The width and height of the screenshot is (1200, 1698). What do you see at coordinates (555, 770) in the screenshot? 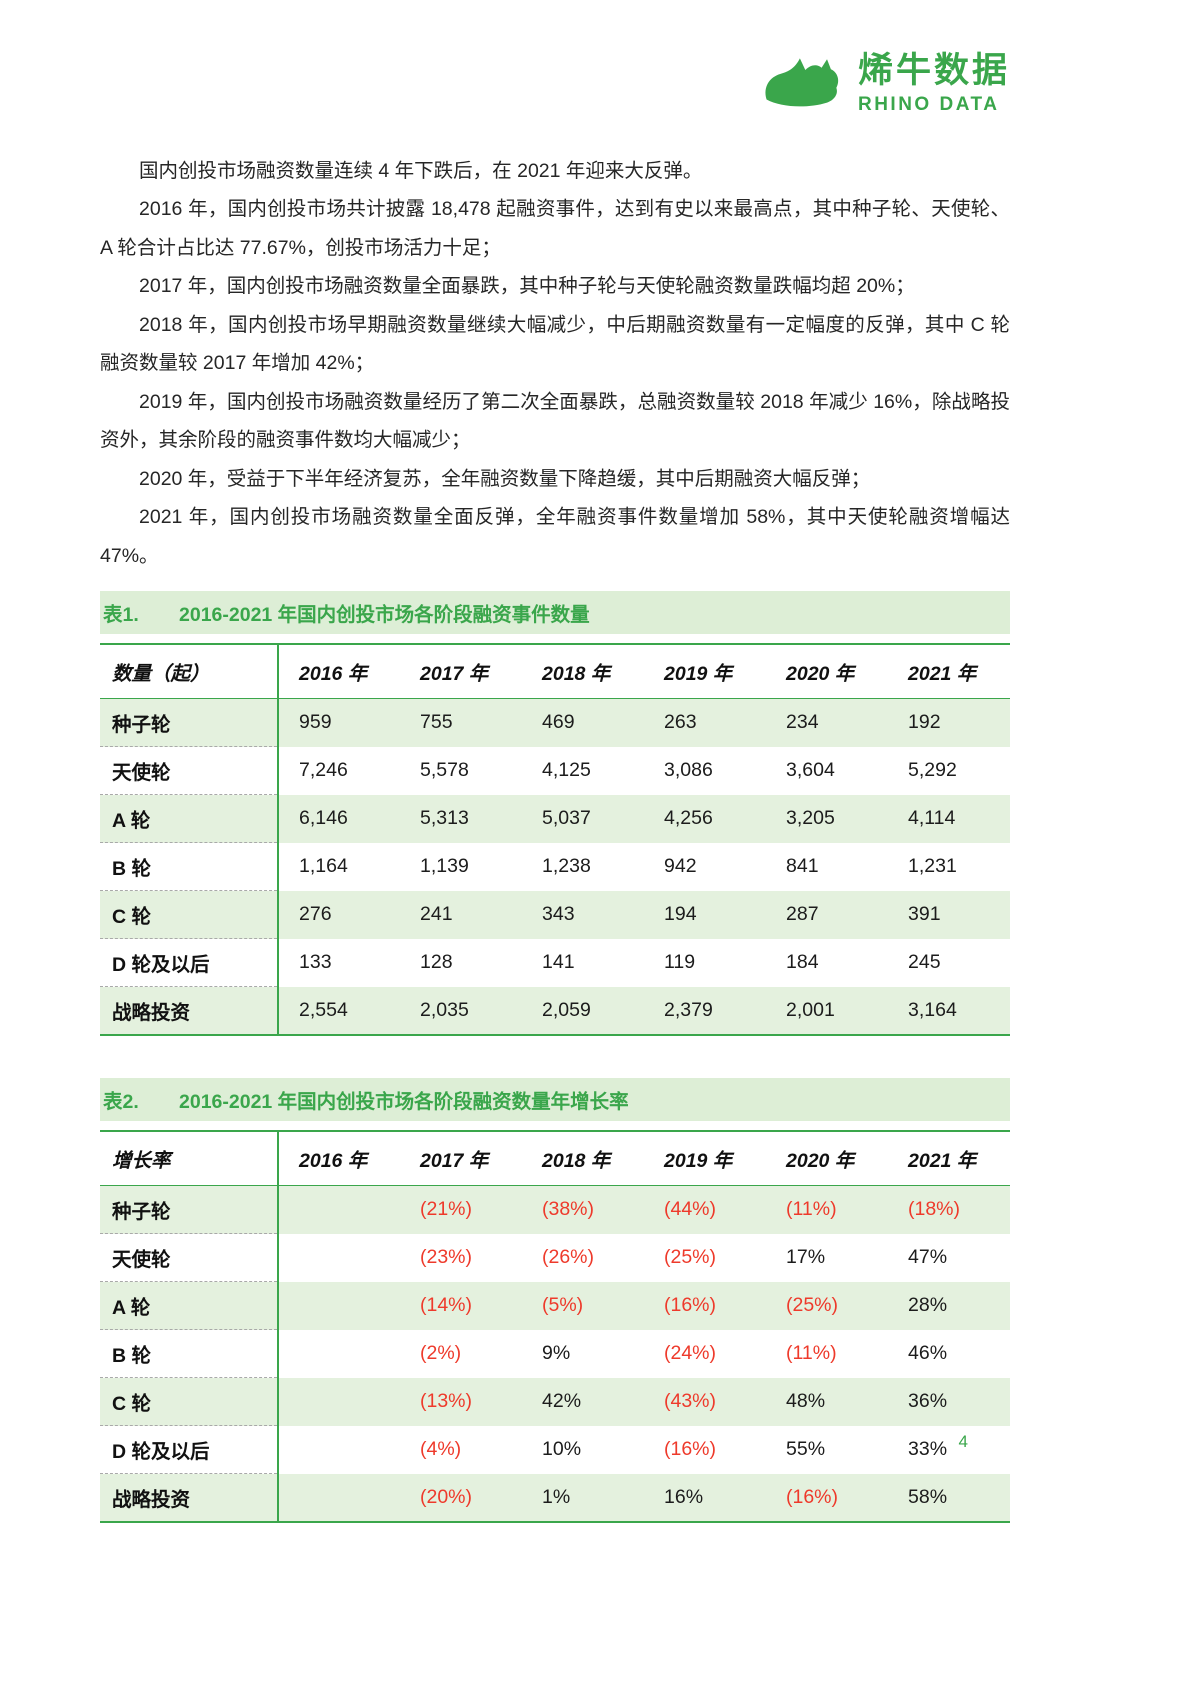
I see `table-row: 天使轮 7,246 5,578 4,125 3,086 3,604 5,292` at bounding box center [555, 770].